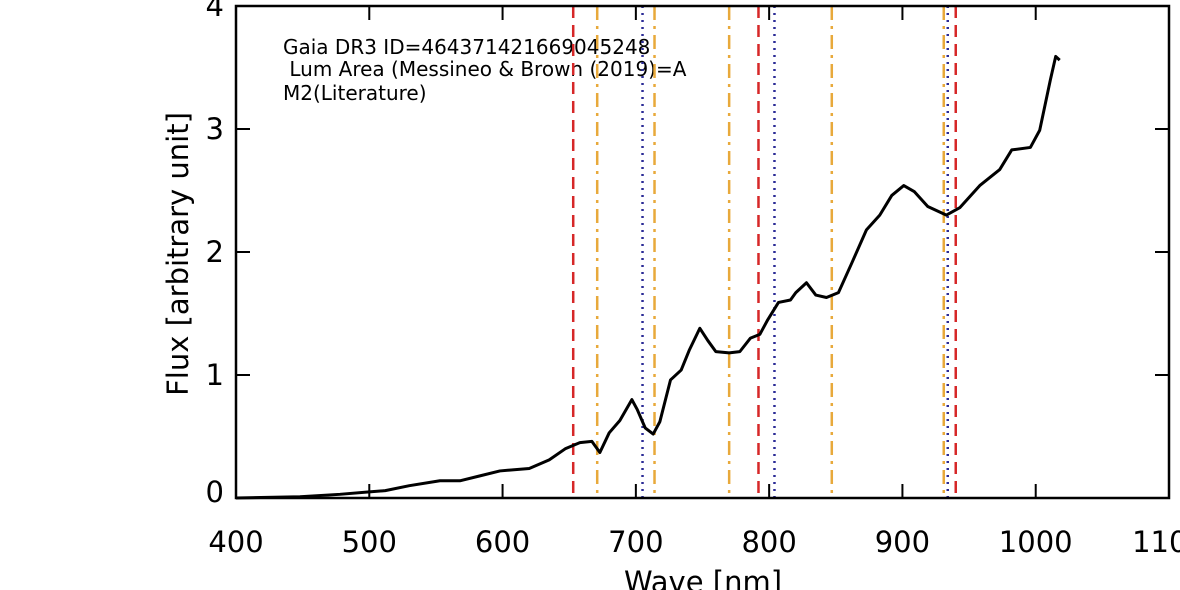 The height and width of the screenshot is (590, 1180). I want to click on y-axis-title: Flux [arbitrary unit], so click(178, 254).